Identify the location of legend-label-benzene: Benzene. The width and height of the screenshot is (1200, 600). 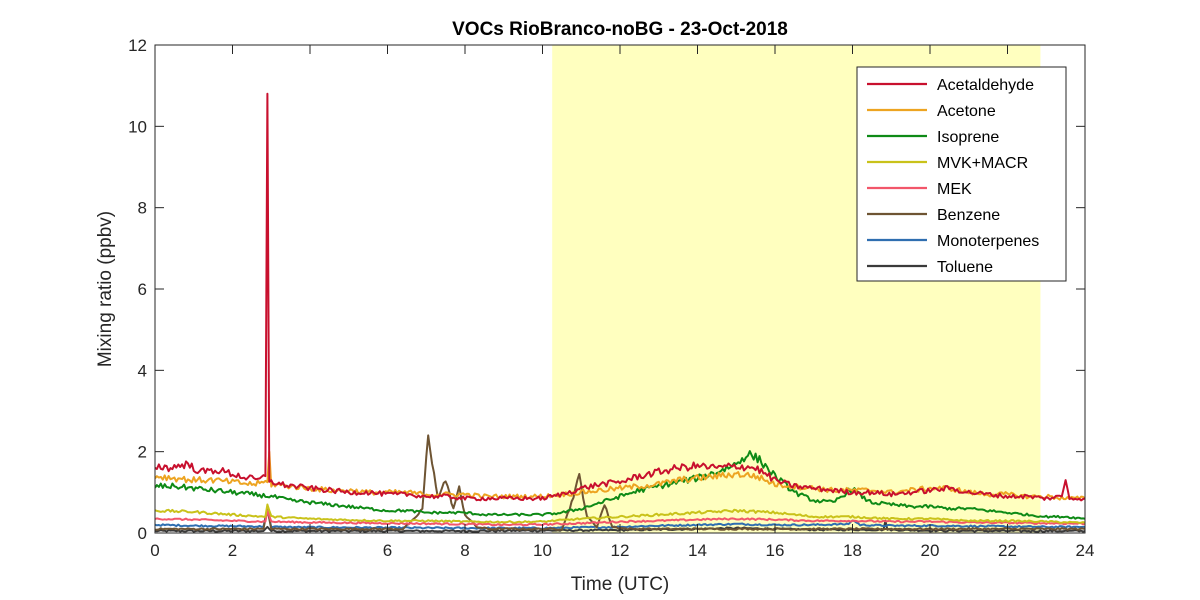
(968, 215).